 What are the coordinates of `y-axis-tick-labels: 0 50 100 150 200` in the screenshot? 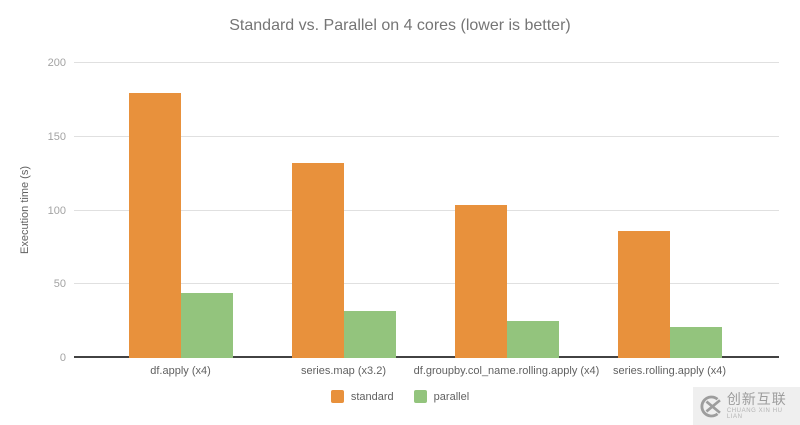 It's located at (33, 210).